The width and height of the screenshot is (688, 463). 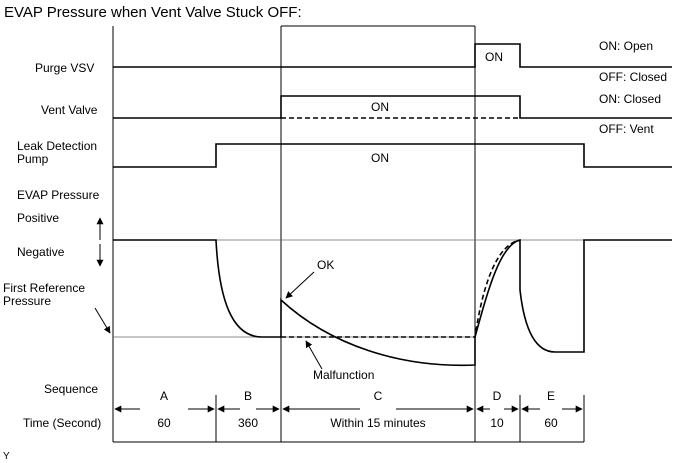 I want to click on footnote: Y, so click(x=6, y=456).